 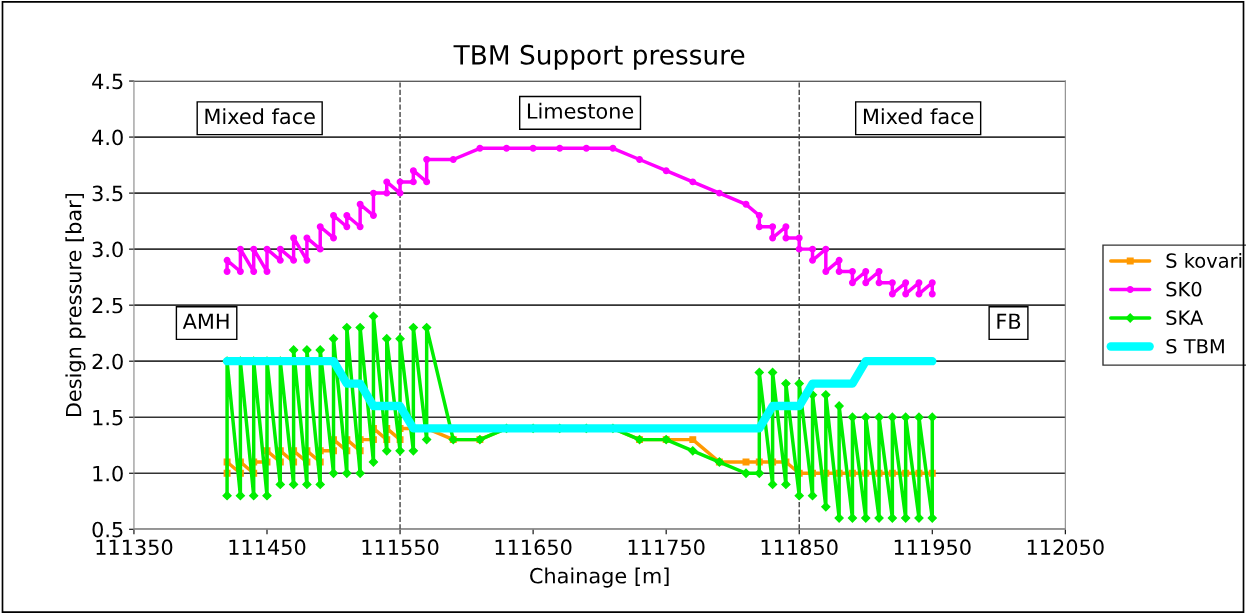 I want to click on x-tick-label: 111450, so click(x=267, y=547).